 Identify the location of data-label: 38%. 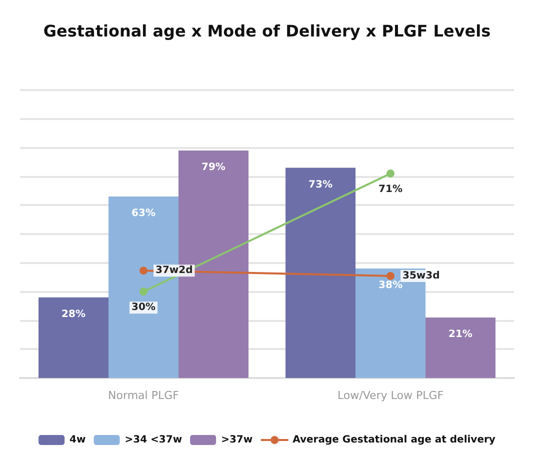
(390, 286).